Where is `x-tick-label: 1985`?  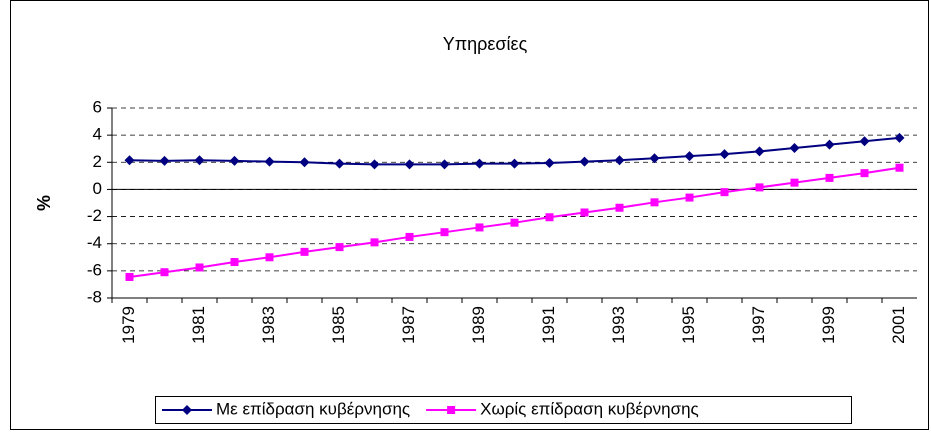 x-tick-label: 1985 is located at coordinates (338, 325).